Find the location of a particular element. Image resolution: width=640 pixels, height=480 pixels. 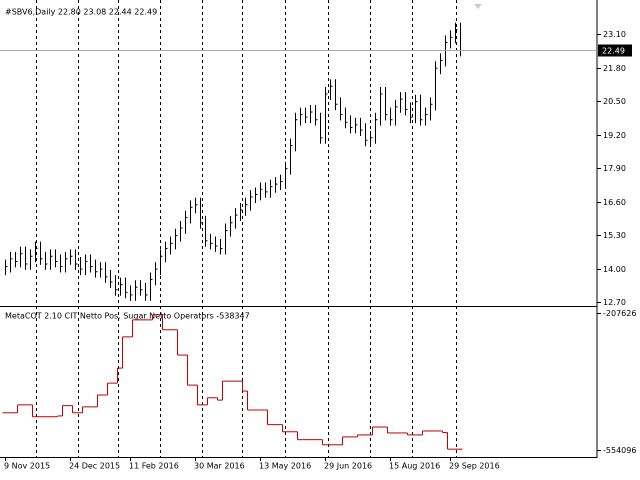

y-tick-label: 14.00 is located at coordinates (614, 269).